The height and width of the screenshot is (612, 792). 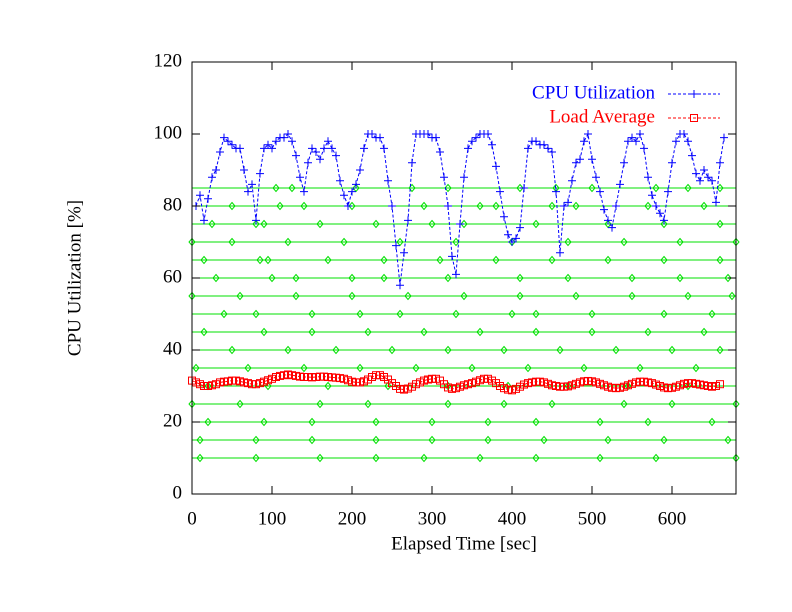 What do you see at coordinates (602, 116) in the screenshot?
I see `legend-label: Load Average` at bounding box center [602, 116].